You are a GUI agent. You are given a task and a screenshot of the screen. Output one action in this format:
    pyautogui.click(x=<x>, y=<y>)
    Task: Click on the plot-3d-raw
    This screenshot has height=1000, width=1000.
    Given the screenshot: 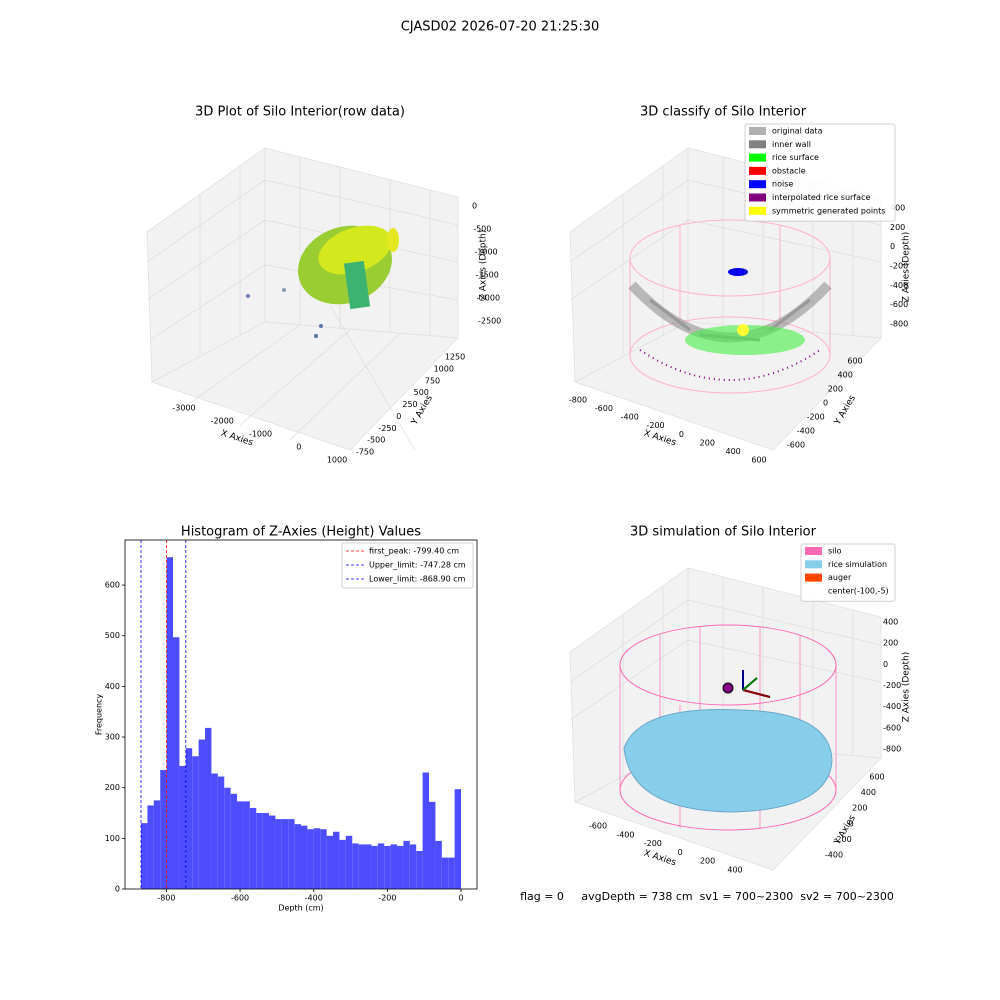 What is the action you would take?
    pyautogui.click(x=302, y=299)
    